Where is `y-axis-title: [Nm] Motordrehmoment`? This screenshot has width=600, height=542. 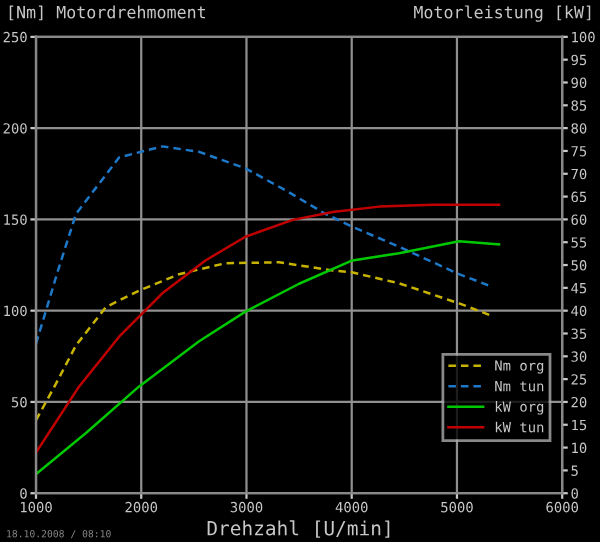
y-axis-title: [Nm] Motordrehmoment is located at coordinates (107, 13).